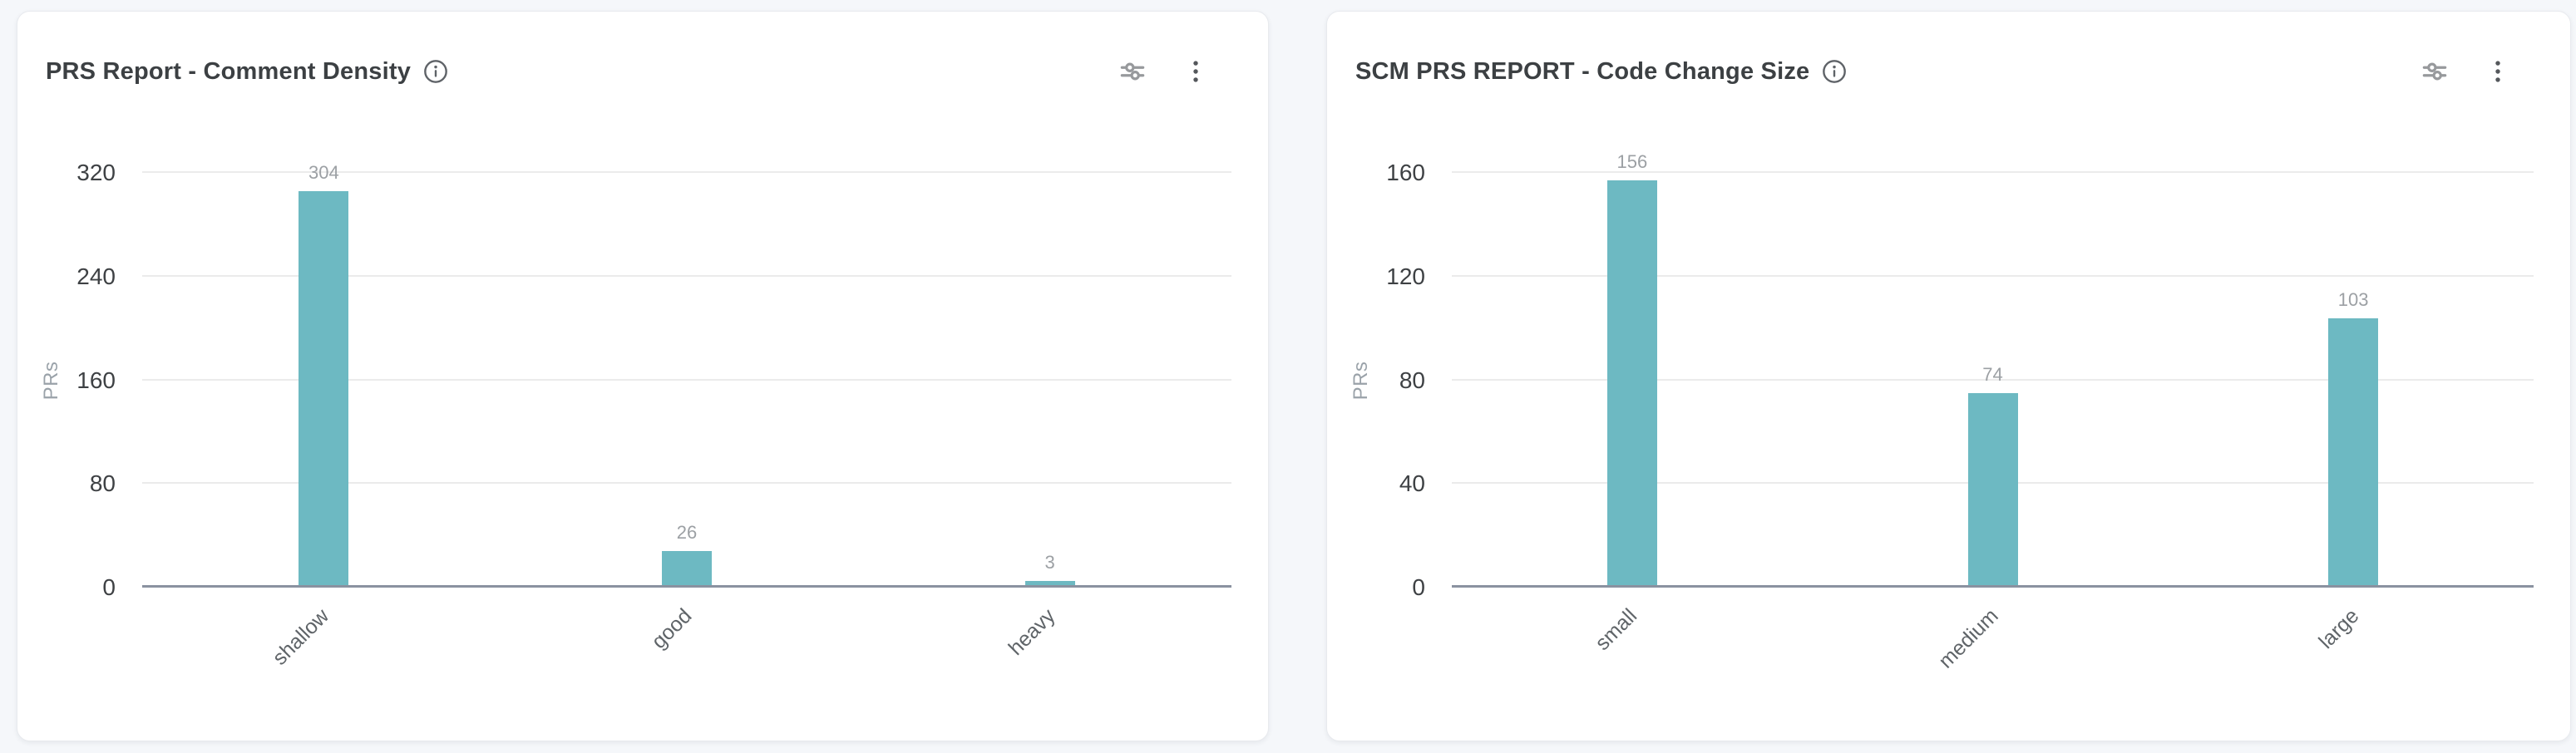 The width and height of the screenshot is (2576, 753). What do you see at coordinates (1933, 71) in the screenshot?
I see `card-header: SCM PRS REPORT - Code Change Size` at bounding box center [1933, 71].